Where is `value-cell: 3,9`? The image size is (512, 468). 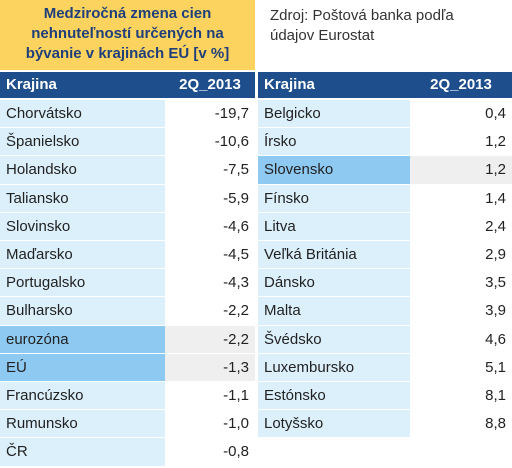
value-cell: 3,9 is located at coordinates (461, 311).